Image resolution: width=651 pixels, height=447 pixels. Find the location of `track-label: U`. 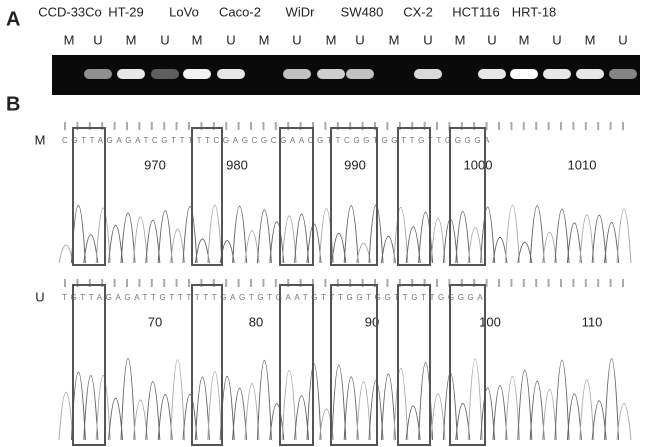

track-label: U is located at coordinates (39, 296).